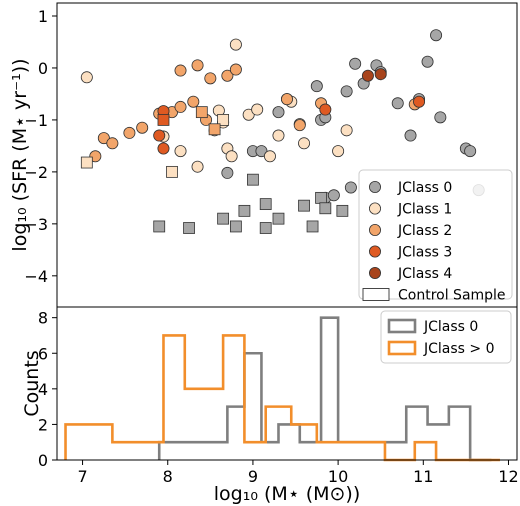 The image size is (520, 506). I want to click on legend-marker-control, so click(376, 294).